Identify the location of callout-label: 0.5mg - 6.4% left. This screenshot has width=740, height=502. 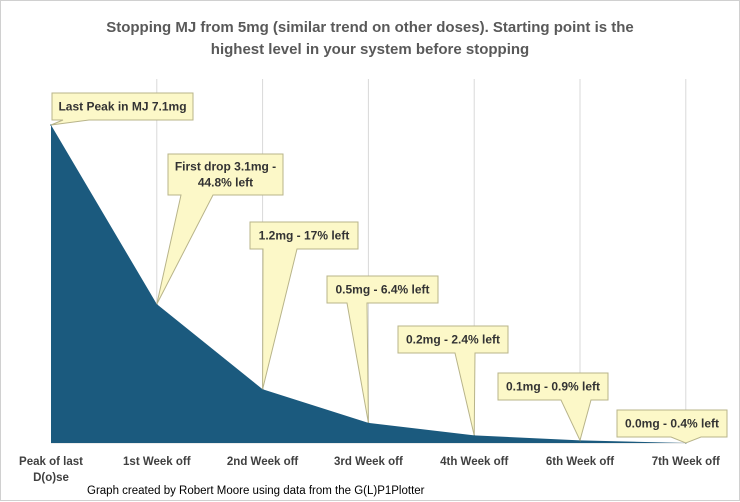
(382, 290).